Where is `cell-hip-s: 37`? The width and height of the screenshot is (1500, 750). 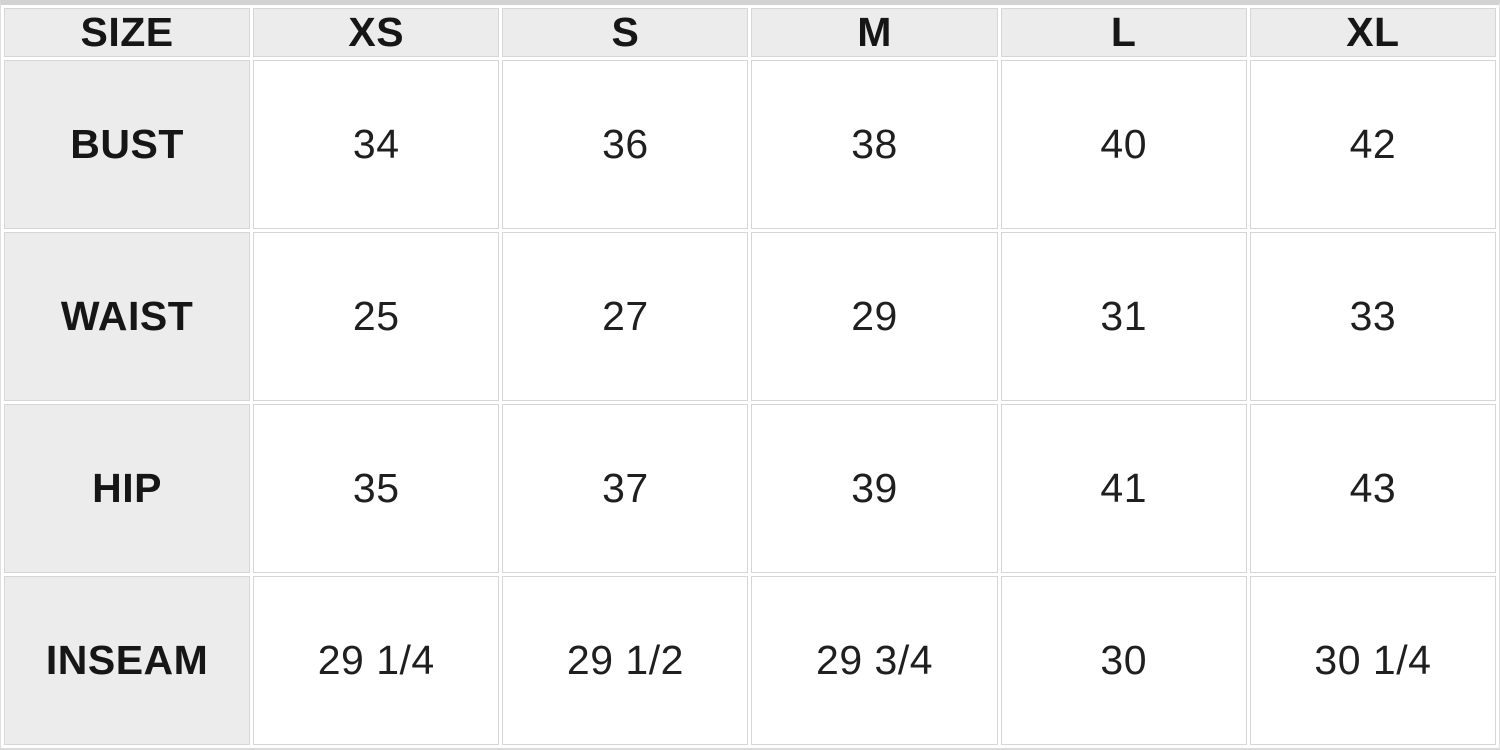 cell-hip-s: 37 is located at coordinates (625, 488).